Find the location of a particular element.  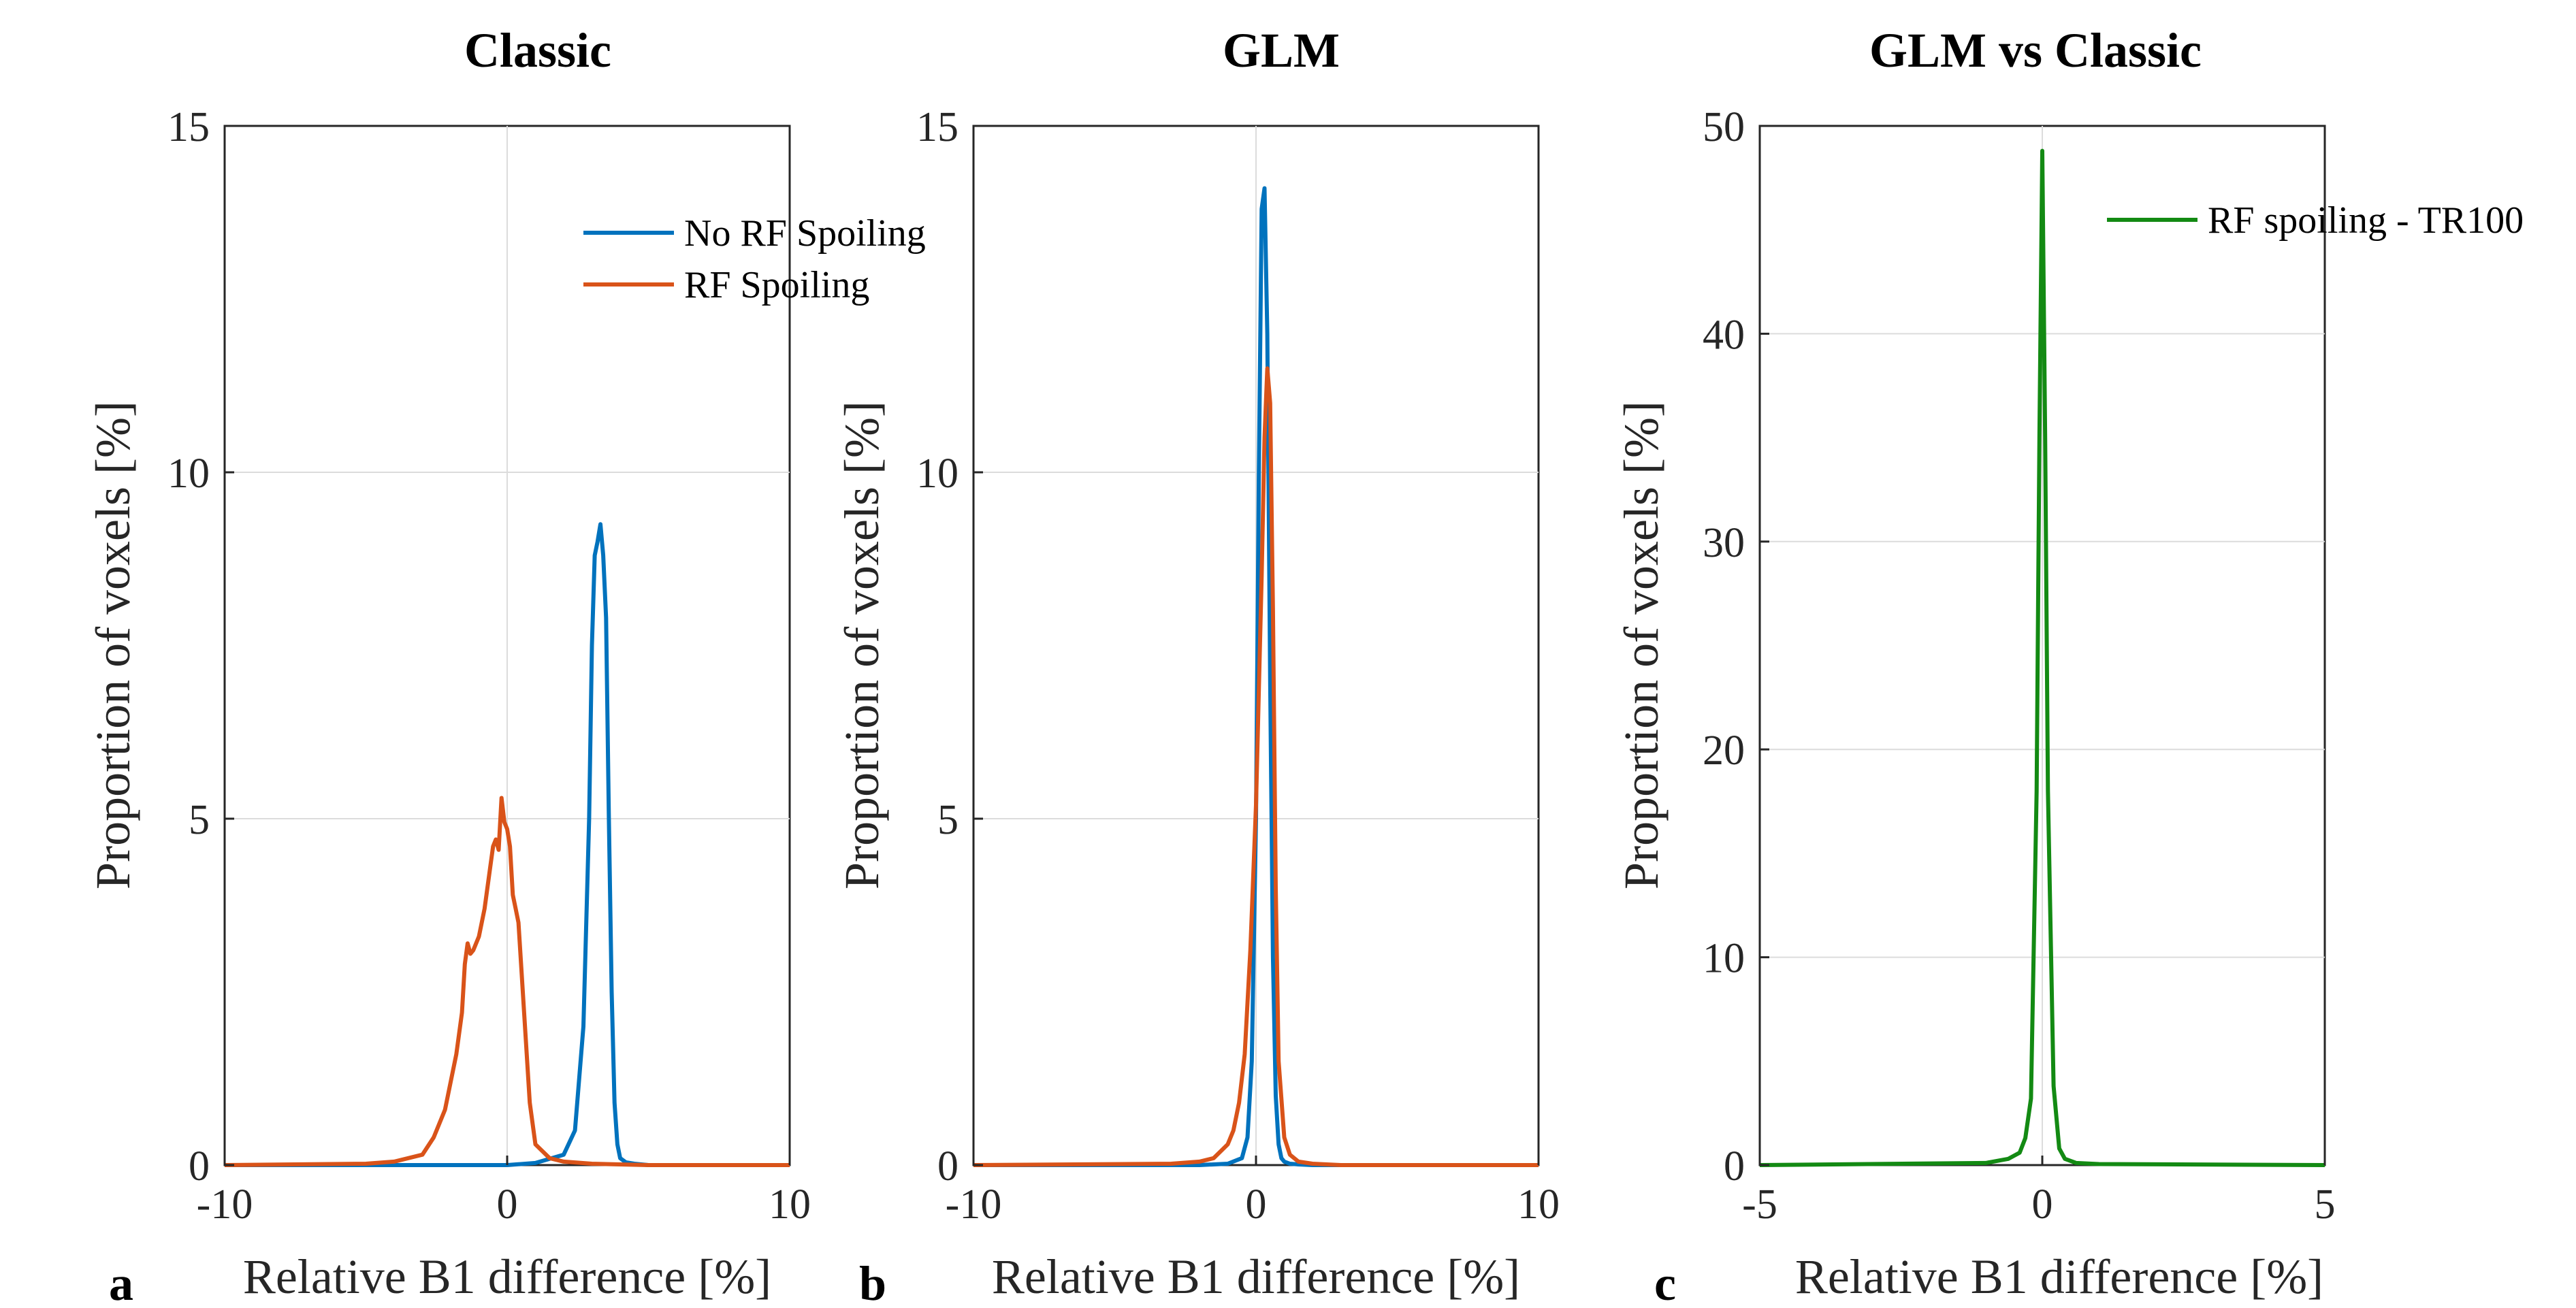

panel-b-ytick-label: 0 is located at coordinates (948, 1166).